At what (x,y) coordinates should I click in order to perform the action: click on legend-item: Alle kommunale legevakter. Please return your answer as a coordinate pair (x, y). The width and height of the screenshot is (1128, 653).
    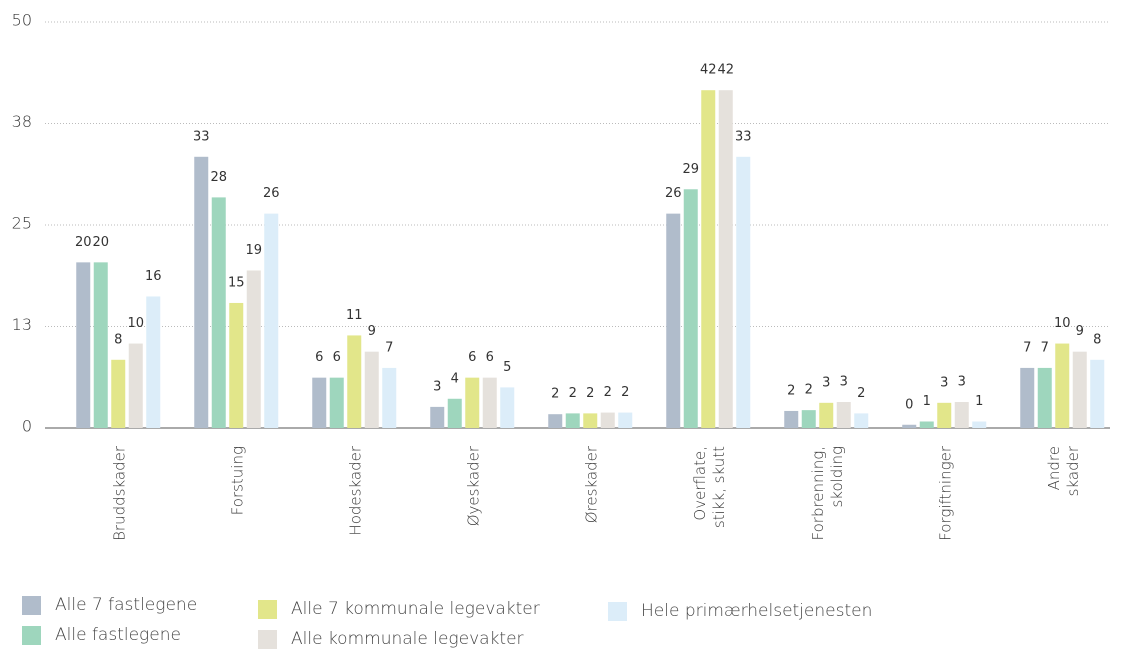
    Looking at the image, I should click on (391, 639).